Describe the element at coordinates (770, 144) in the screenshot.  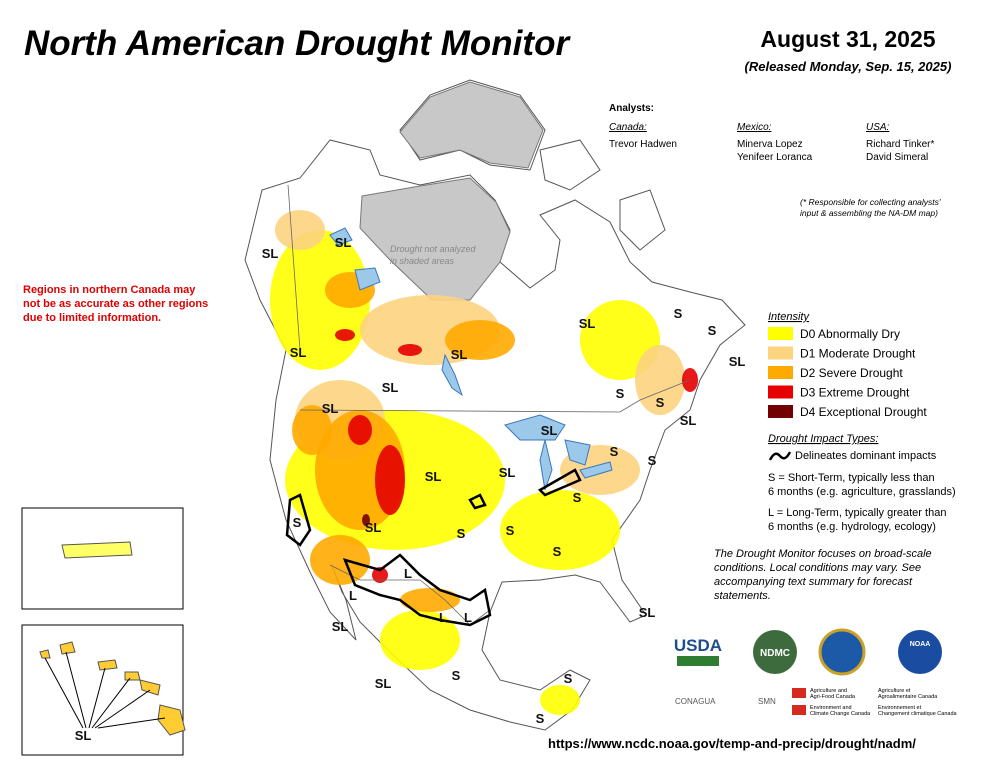
I see `analyst: Minerva Lopez` at that location.